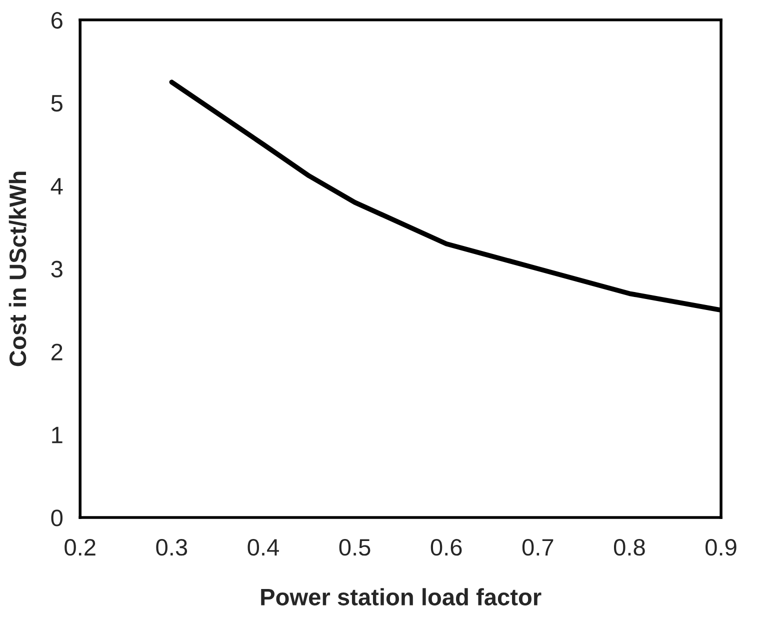 Image resolution: width=763 pixels, height=622 pixels. What do you see at coordinates (57, 352) in the screenshot?
I see `y-tick-label: 2` at bounding box center [57, 352].